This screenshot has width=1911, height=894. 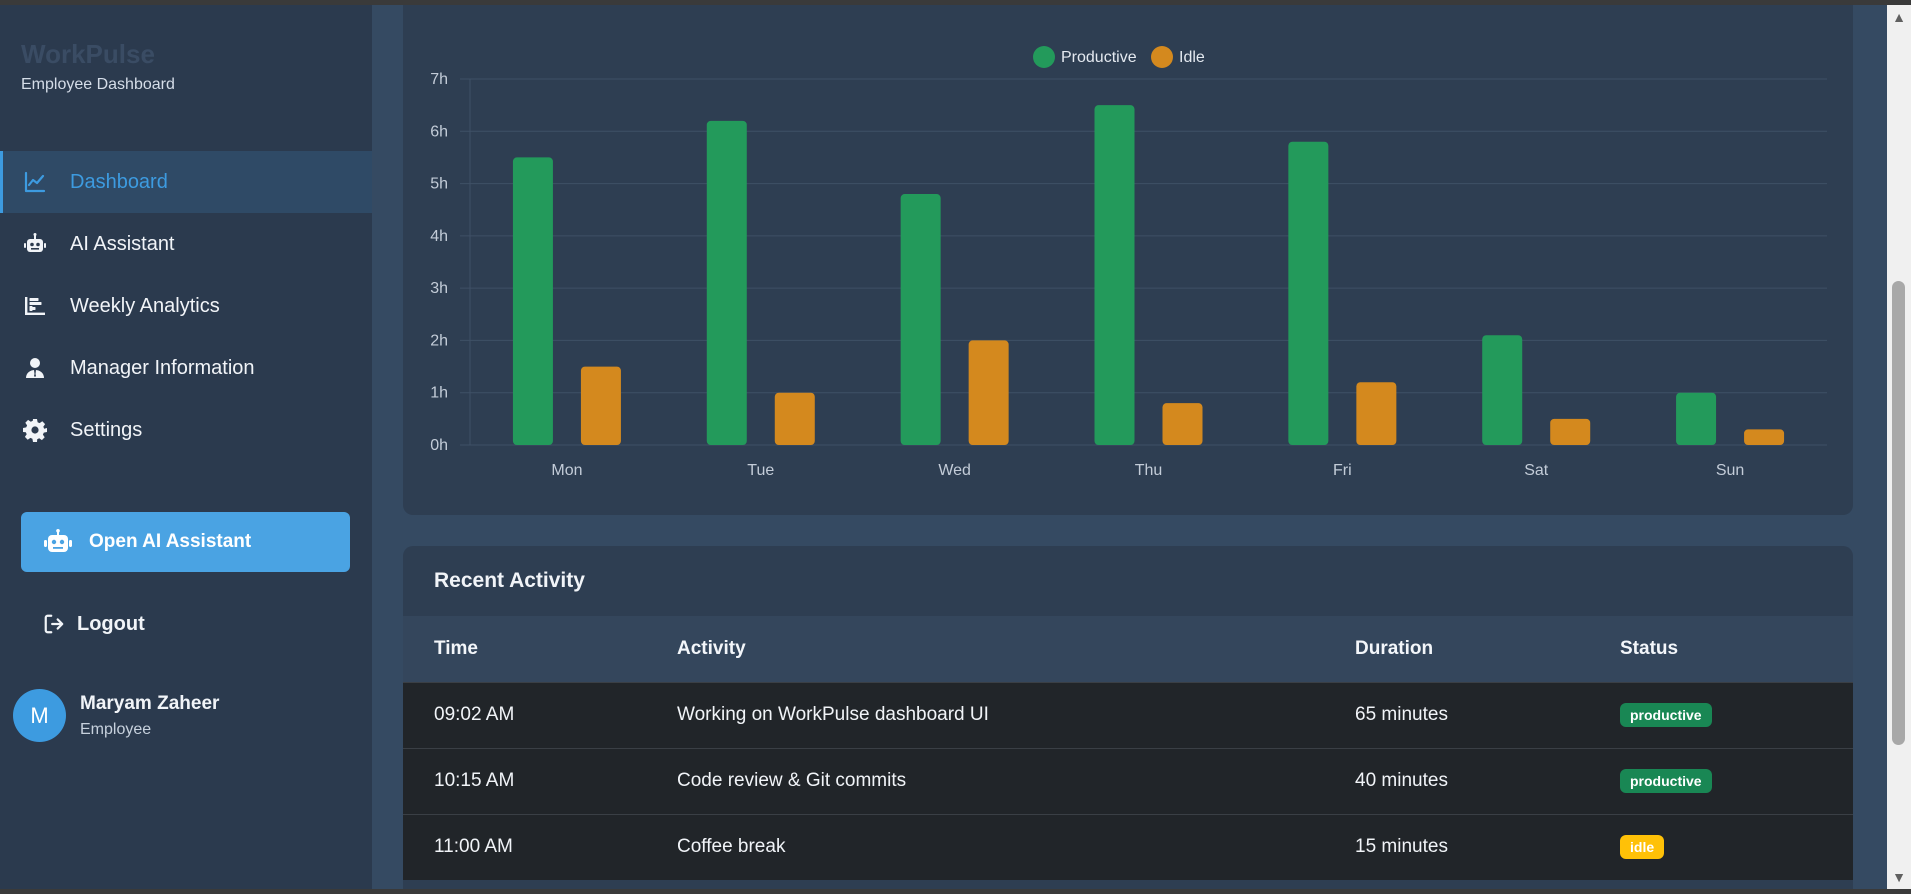 I want to click on bar-idle-sat, so click(x=1570, y=431).